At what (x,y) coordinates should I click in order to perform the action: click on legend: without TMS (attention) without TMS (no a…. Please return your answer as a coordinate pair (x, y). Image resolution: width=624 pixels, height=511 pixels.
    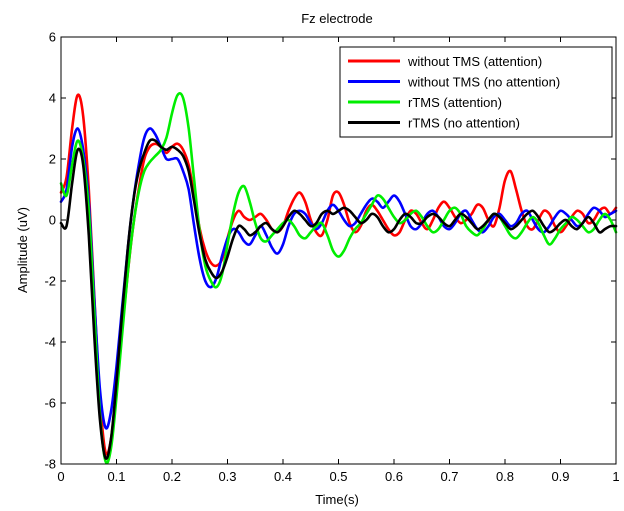
    Looking at the image, I should click on (476, 92).